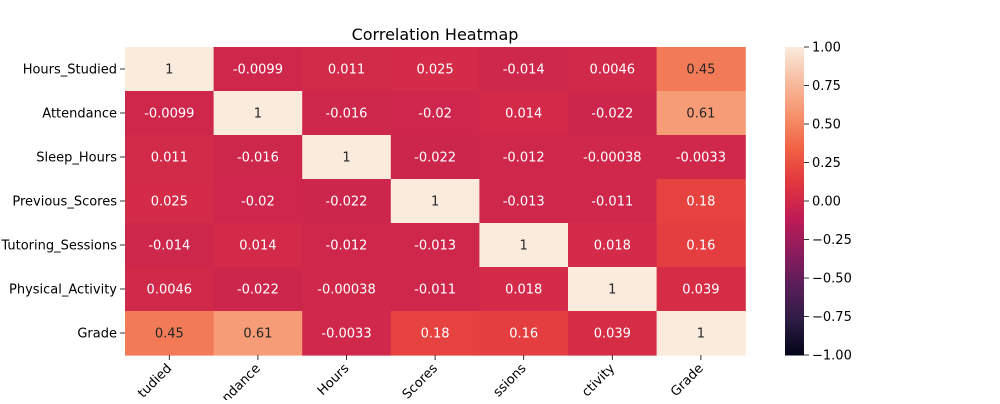 This screenshot has width=1000, height=404. Describe the element at coordinates (420, 380) in the screenshot. I see `x-tick-label: Scores` at that location.